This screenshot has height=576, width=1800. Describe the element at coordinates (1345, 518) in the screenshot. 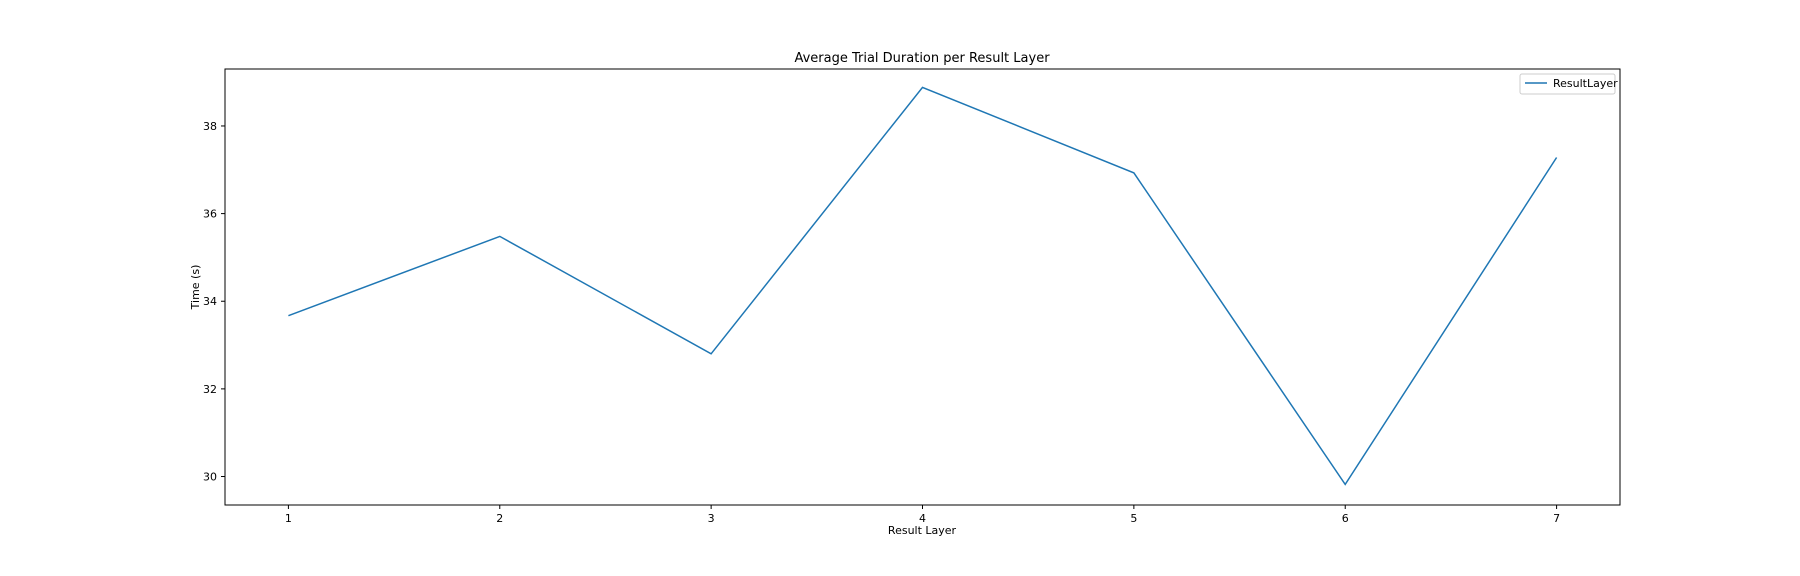

I see `x-tick-label: 6` at that location.